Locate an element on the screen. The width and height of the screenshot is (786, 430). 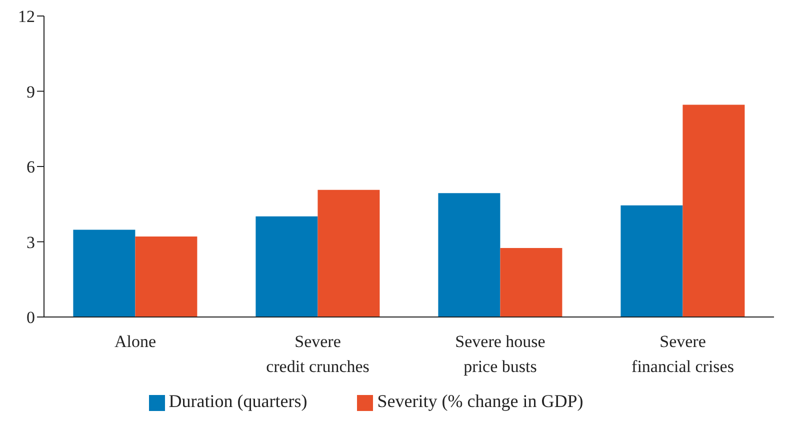
y-tick-label: 3 is located at coordinates (30, 242).